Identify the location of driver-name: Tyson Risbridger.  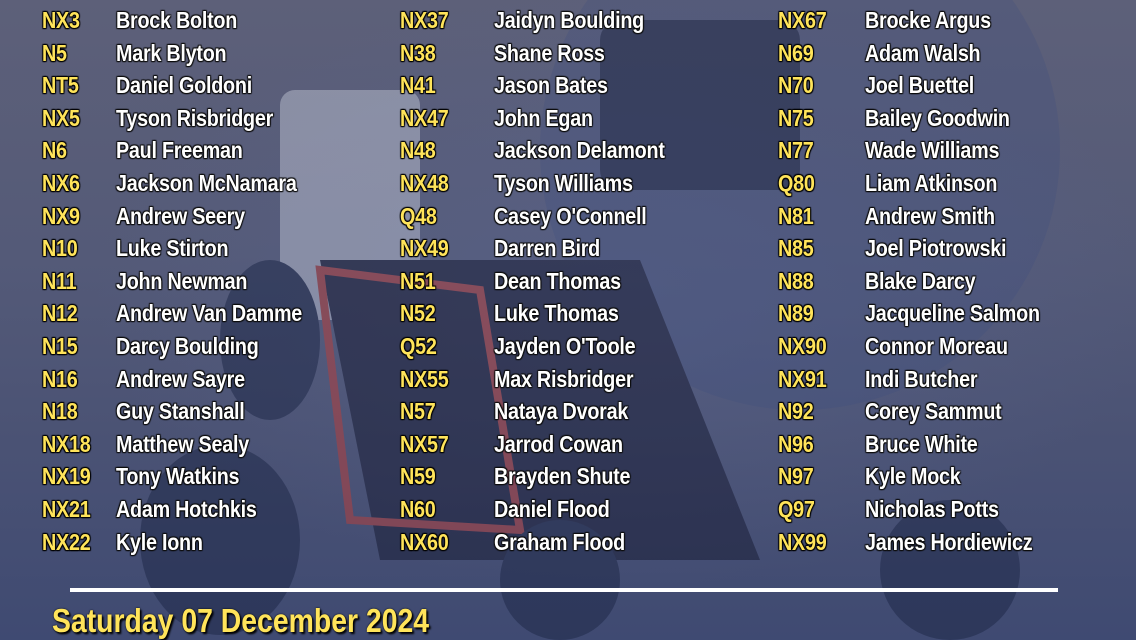
(194, 117).